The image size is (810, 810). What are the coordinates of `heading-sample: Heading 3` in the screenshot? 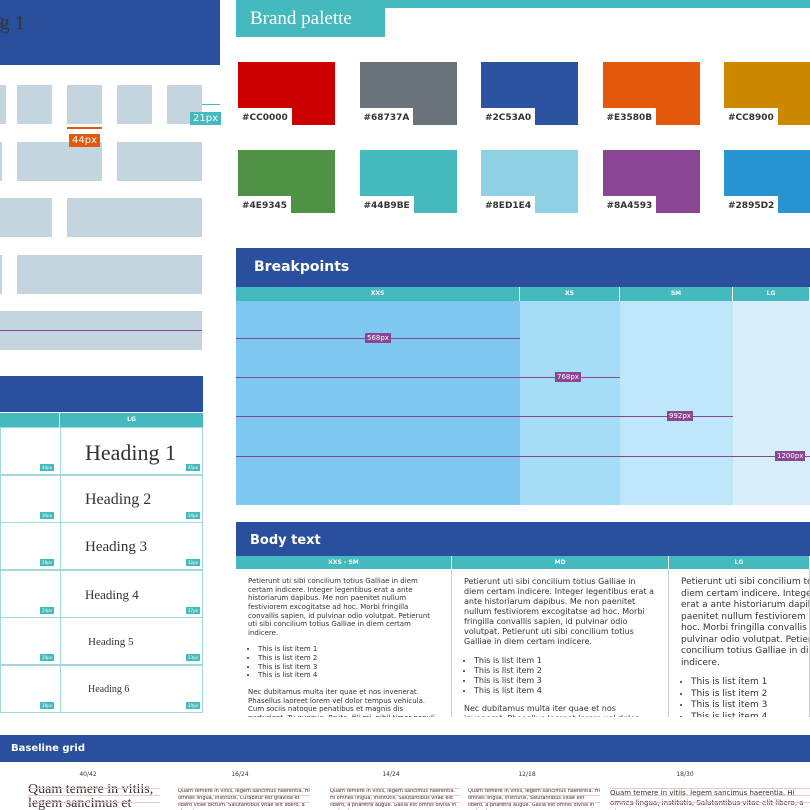 It's located at (116, 546).